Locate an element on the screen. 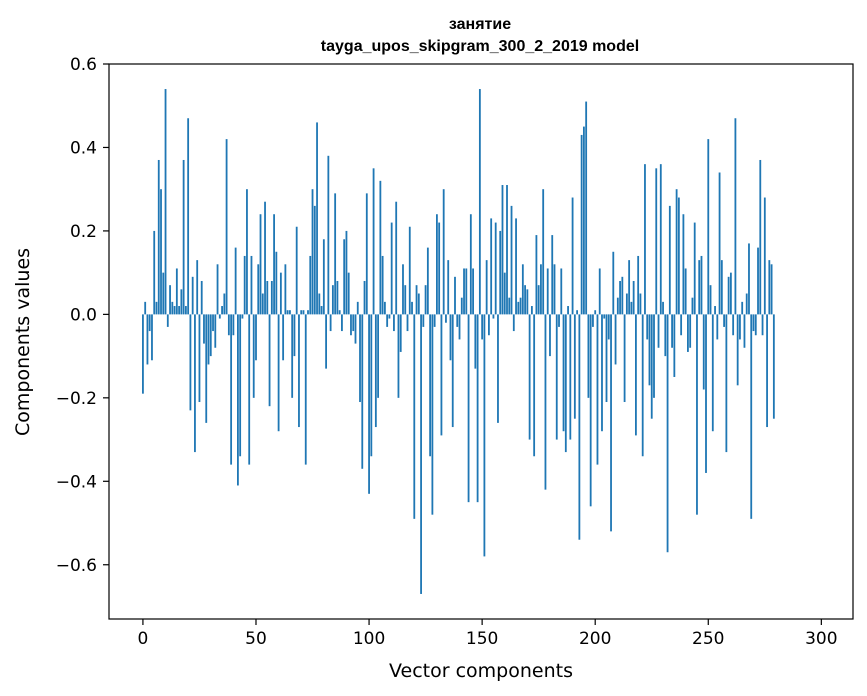  x-axis-label: Vector components is located at coordinates (481, 671).